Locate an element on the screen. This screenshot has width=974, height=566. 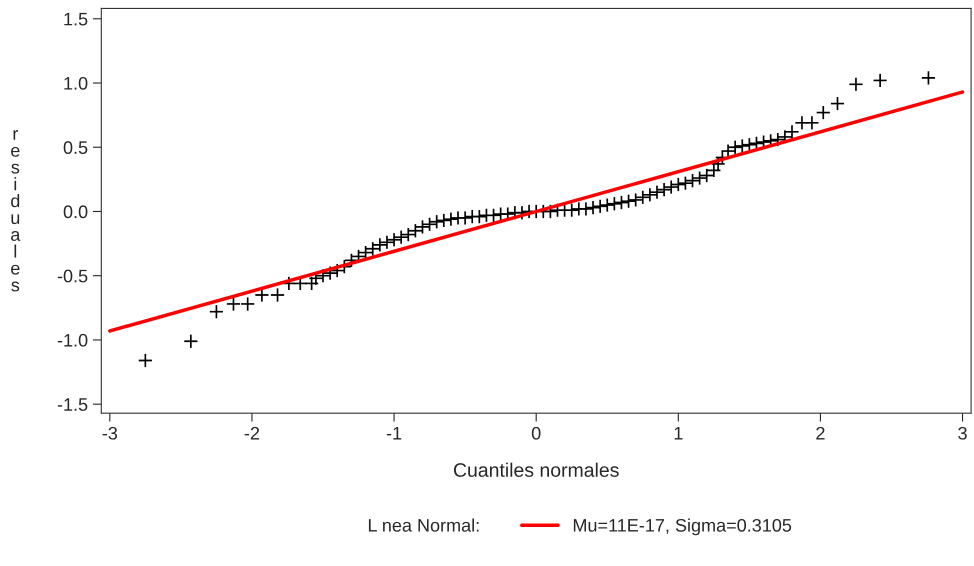
legend-label: Mu=11E-17, Sigma=0.3105 is located at coordinates (683, 527).